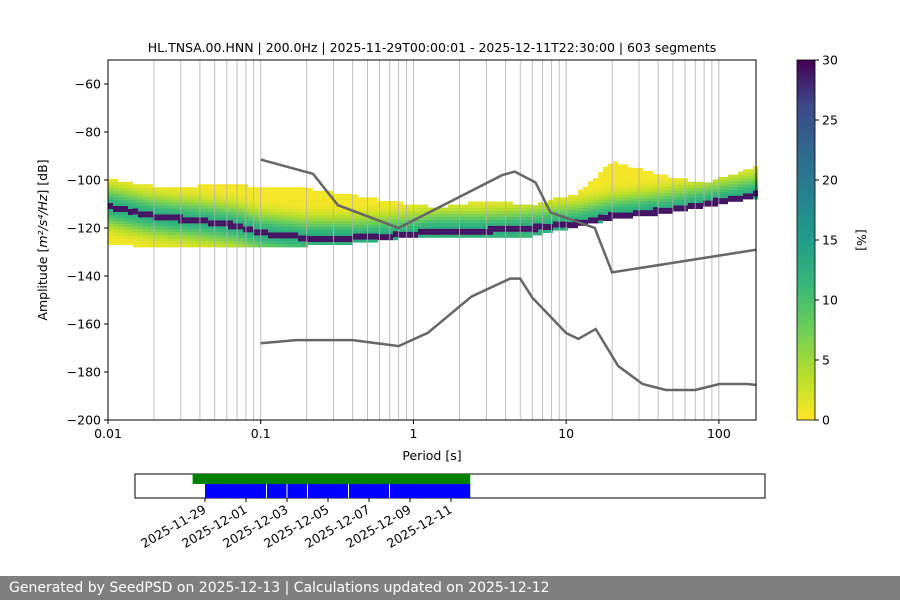  What do you see at coordinates (566, 433) in the screenshot?
I see `x-tick-label: 10` at bounding box center [566, 433].